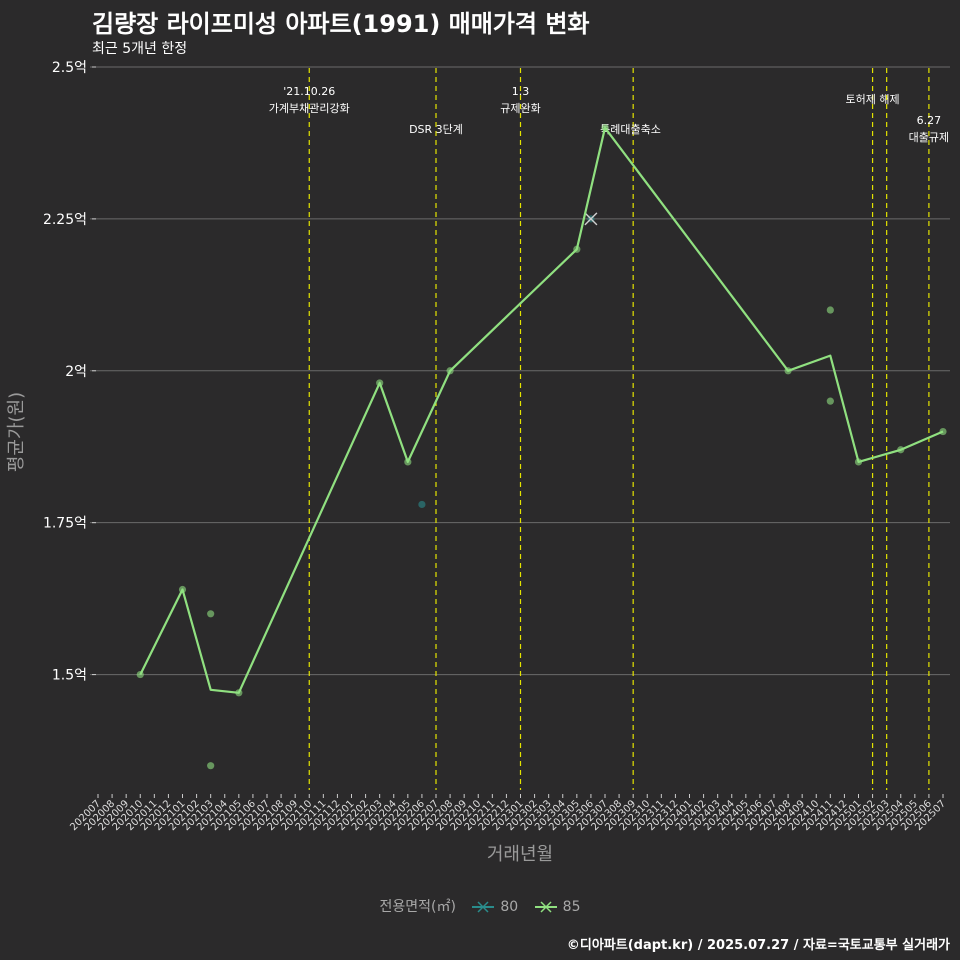 This screenshot has height=960, width=960. Describe the element at coordinates (520, 854) in the screenshot. I see `x-axis-title: 거래년월` at that location.